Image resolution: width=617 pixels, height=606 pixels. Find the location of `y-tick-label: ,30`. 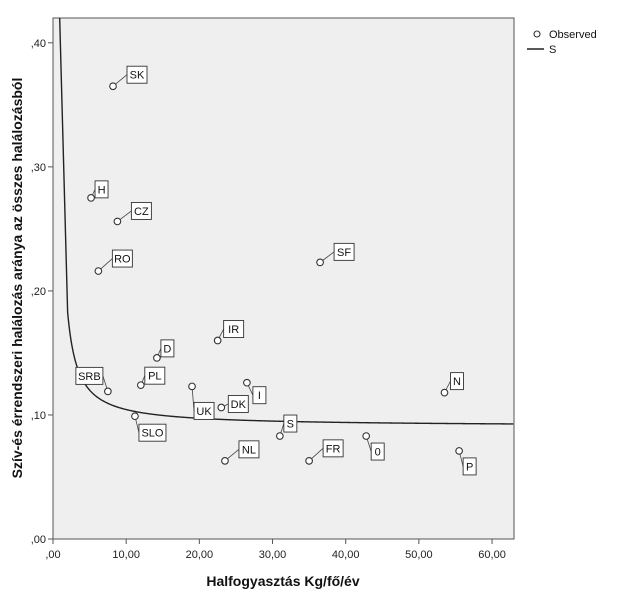

y-tick-label: ,30 is located at coordinates (38, 168).